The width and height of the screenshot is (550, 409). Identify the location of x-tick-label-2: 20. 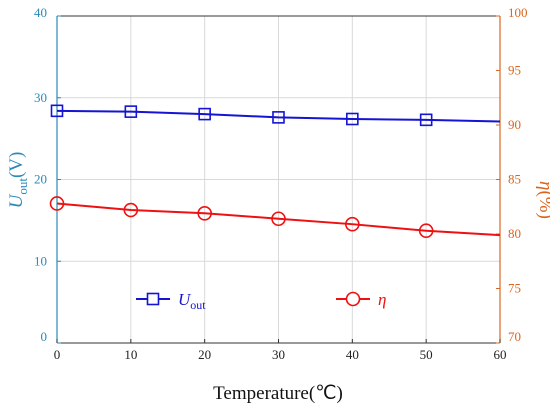
(204, 354).